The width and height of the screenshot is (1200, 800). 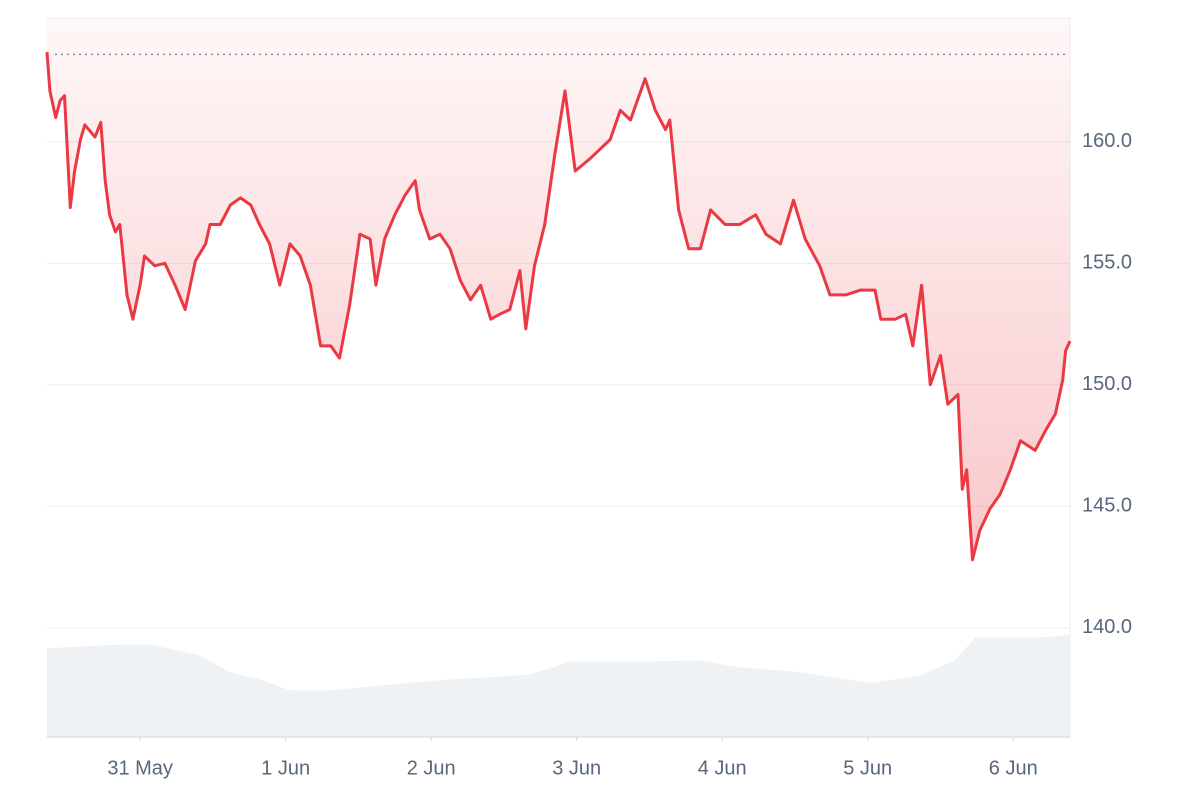 I want to click on y-tick-label: 140.0, so click(x=1107, y=627).